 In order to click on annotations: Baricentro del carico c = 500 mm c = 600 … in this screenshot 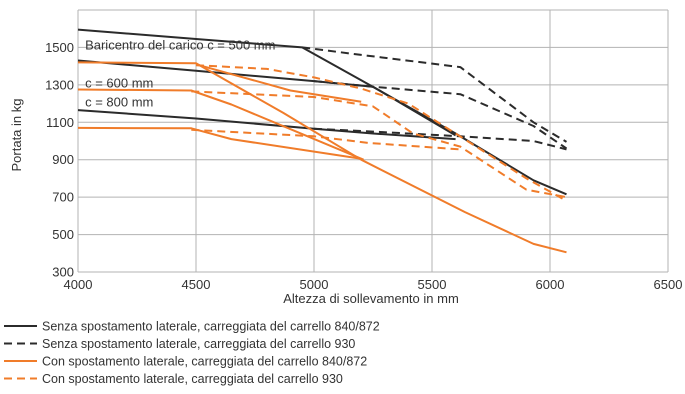, I will do `click(180, 73)`.